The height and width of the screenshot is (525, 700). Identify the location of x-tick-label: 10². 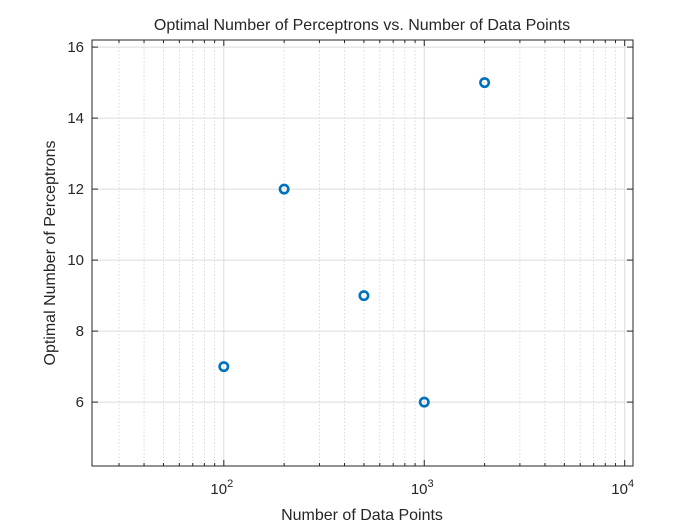
(221, 488).